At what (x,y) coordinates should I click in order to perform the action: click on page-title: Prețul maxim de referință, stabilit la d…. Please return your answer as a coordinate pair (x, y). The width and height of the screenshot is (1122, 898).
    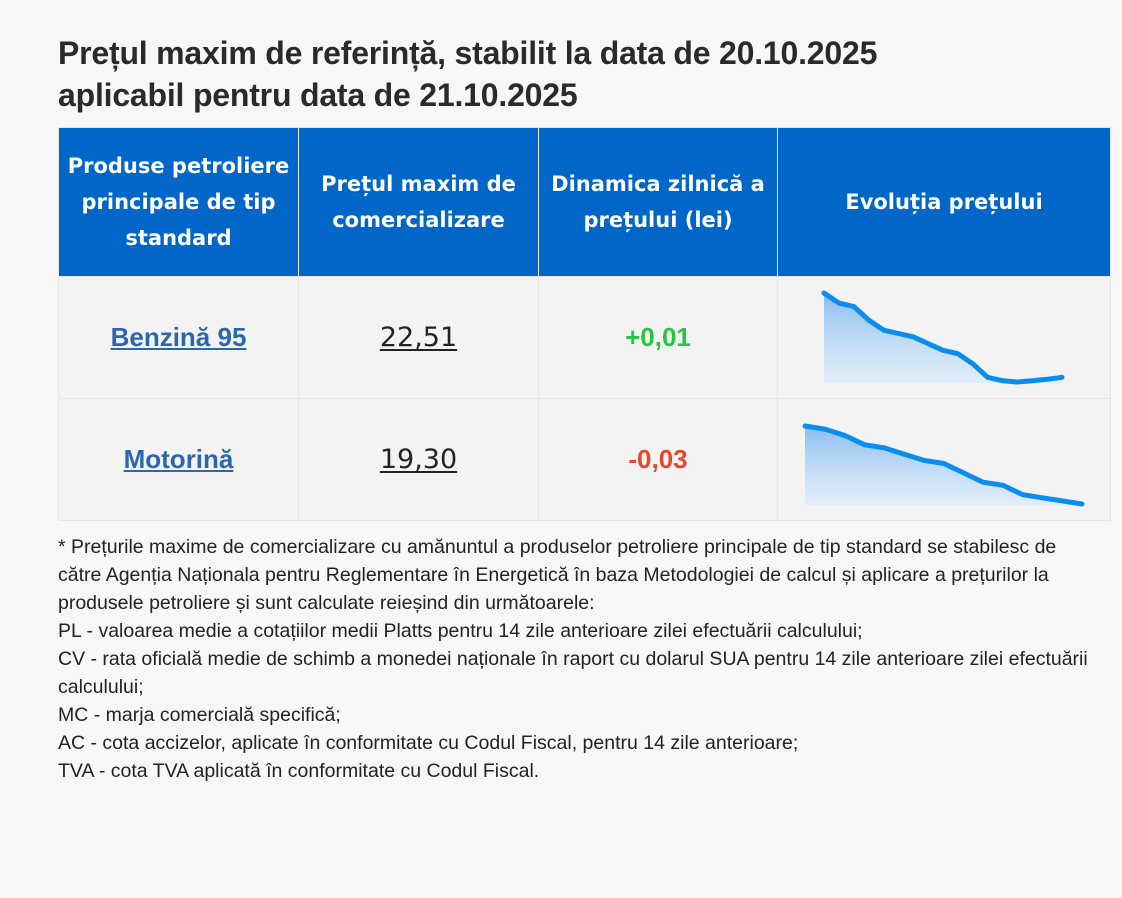
    Looking at the image, I should click on (584, 74).